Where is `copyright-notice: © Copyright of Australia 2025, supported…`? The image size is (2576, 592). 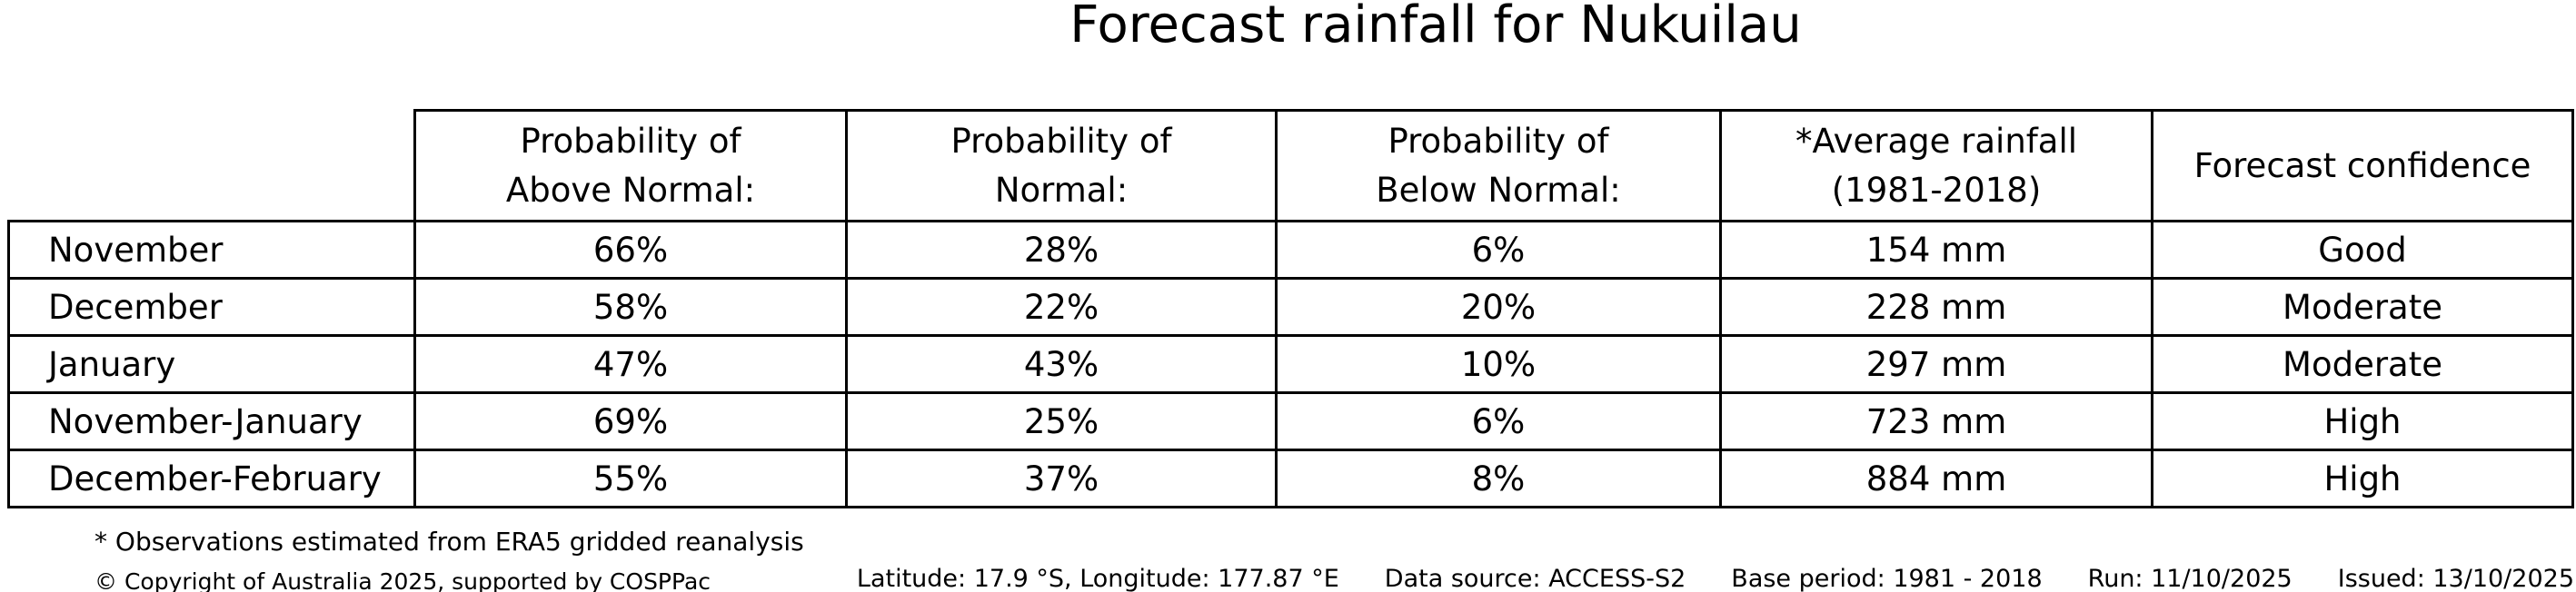
copyright-notice: © Copyright of Australia 2025, supported… is located at coordinates (402, 580).